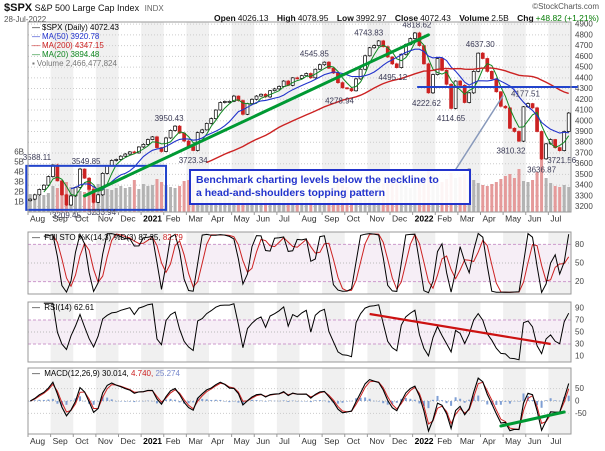 The height and width of the screenshot is (451, 605). What do you see at coordinates (154, 8) in the screenshot?
I see `exchange: INDX` at bounding box center [154, 8].